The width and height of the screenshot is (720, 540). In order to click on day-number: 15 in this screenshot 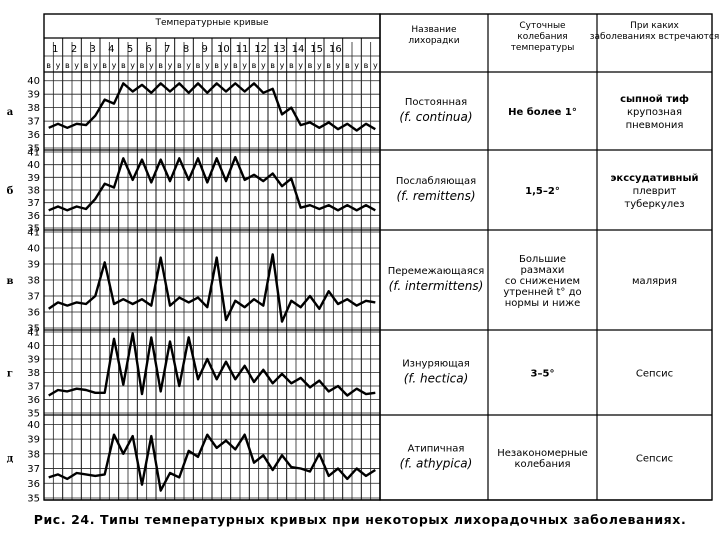, I will do `click(316, 49)`.